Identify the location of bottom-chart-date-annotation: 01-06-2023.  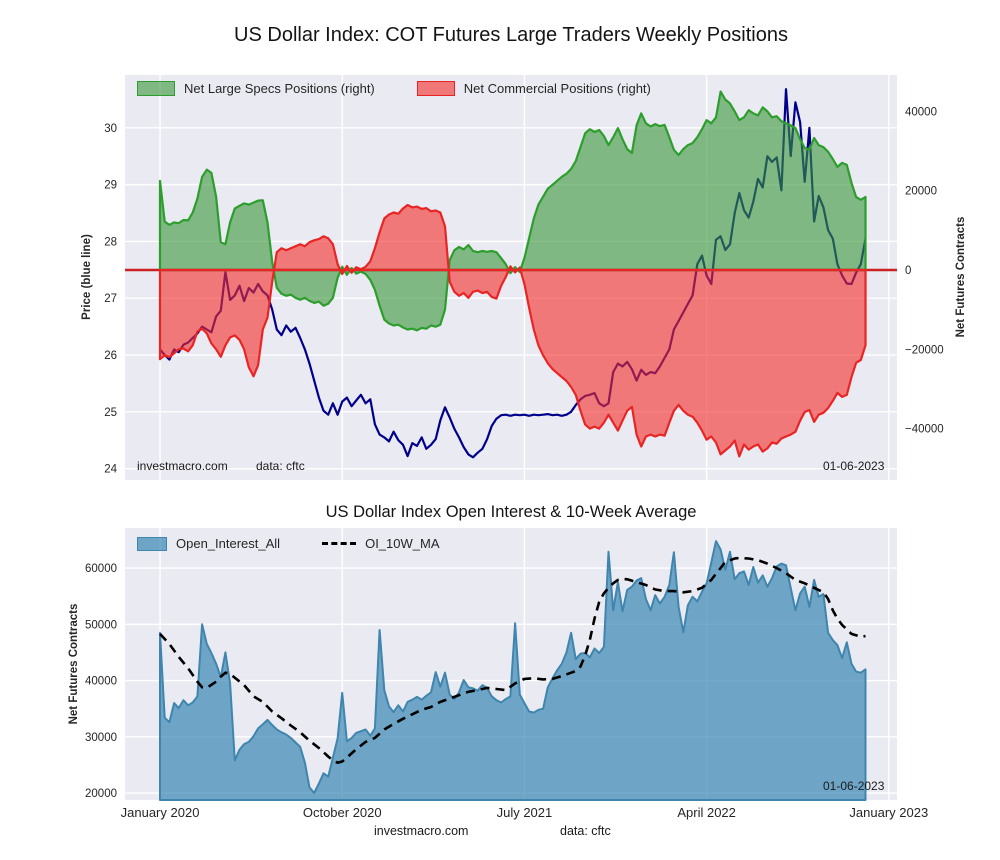
(854, 786).